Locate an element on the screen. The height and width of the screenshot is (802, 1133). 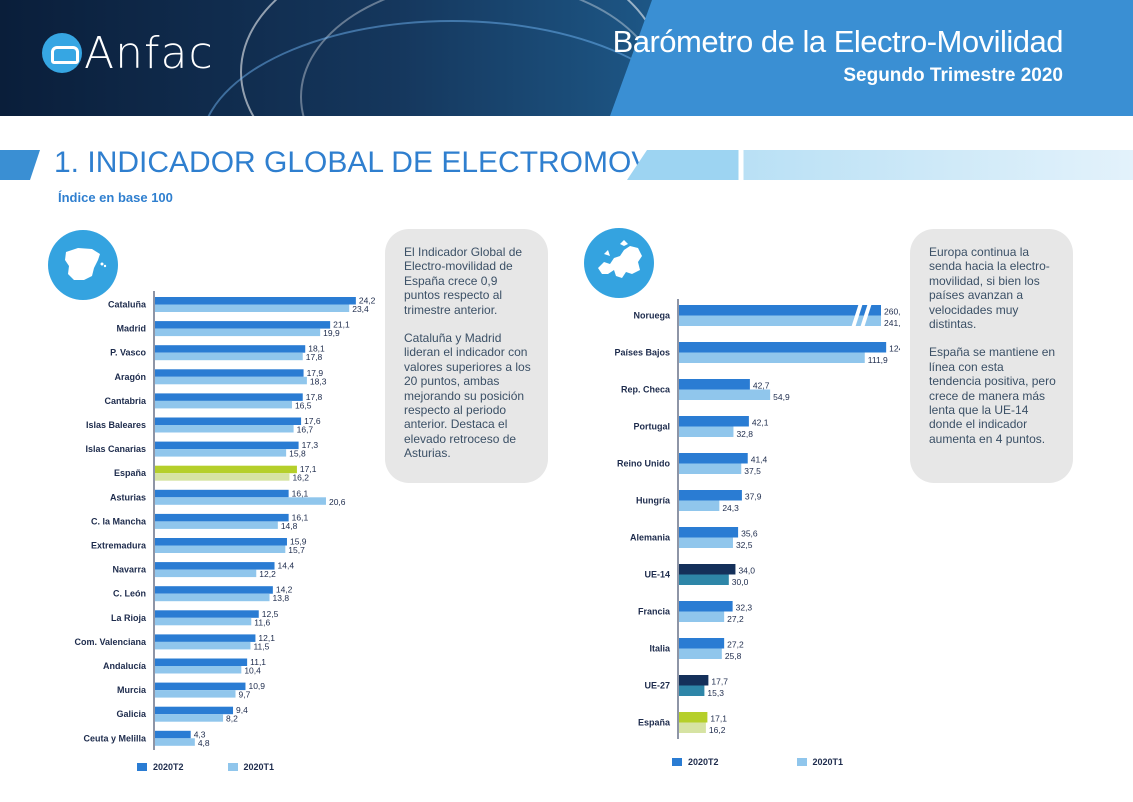
value-label-2020t1-murcia: 9,7 is located at coordinates (245, 695).